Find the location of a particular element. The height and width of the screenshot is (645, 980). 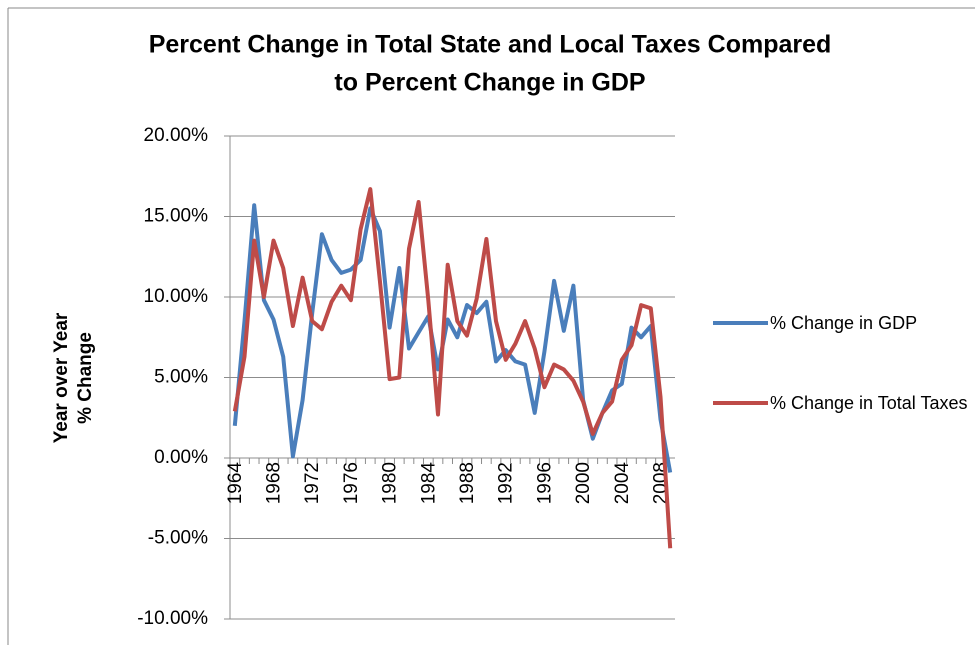

x-tick-label: 2004 is located at coordinates (622, 483).